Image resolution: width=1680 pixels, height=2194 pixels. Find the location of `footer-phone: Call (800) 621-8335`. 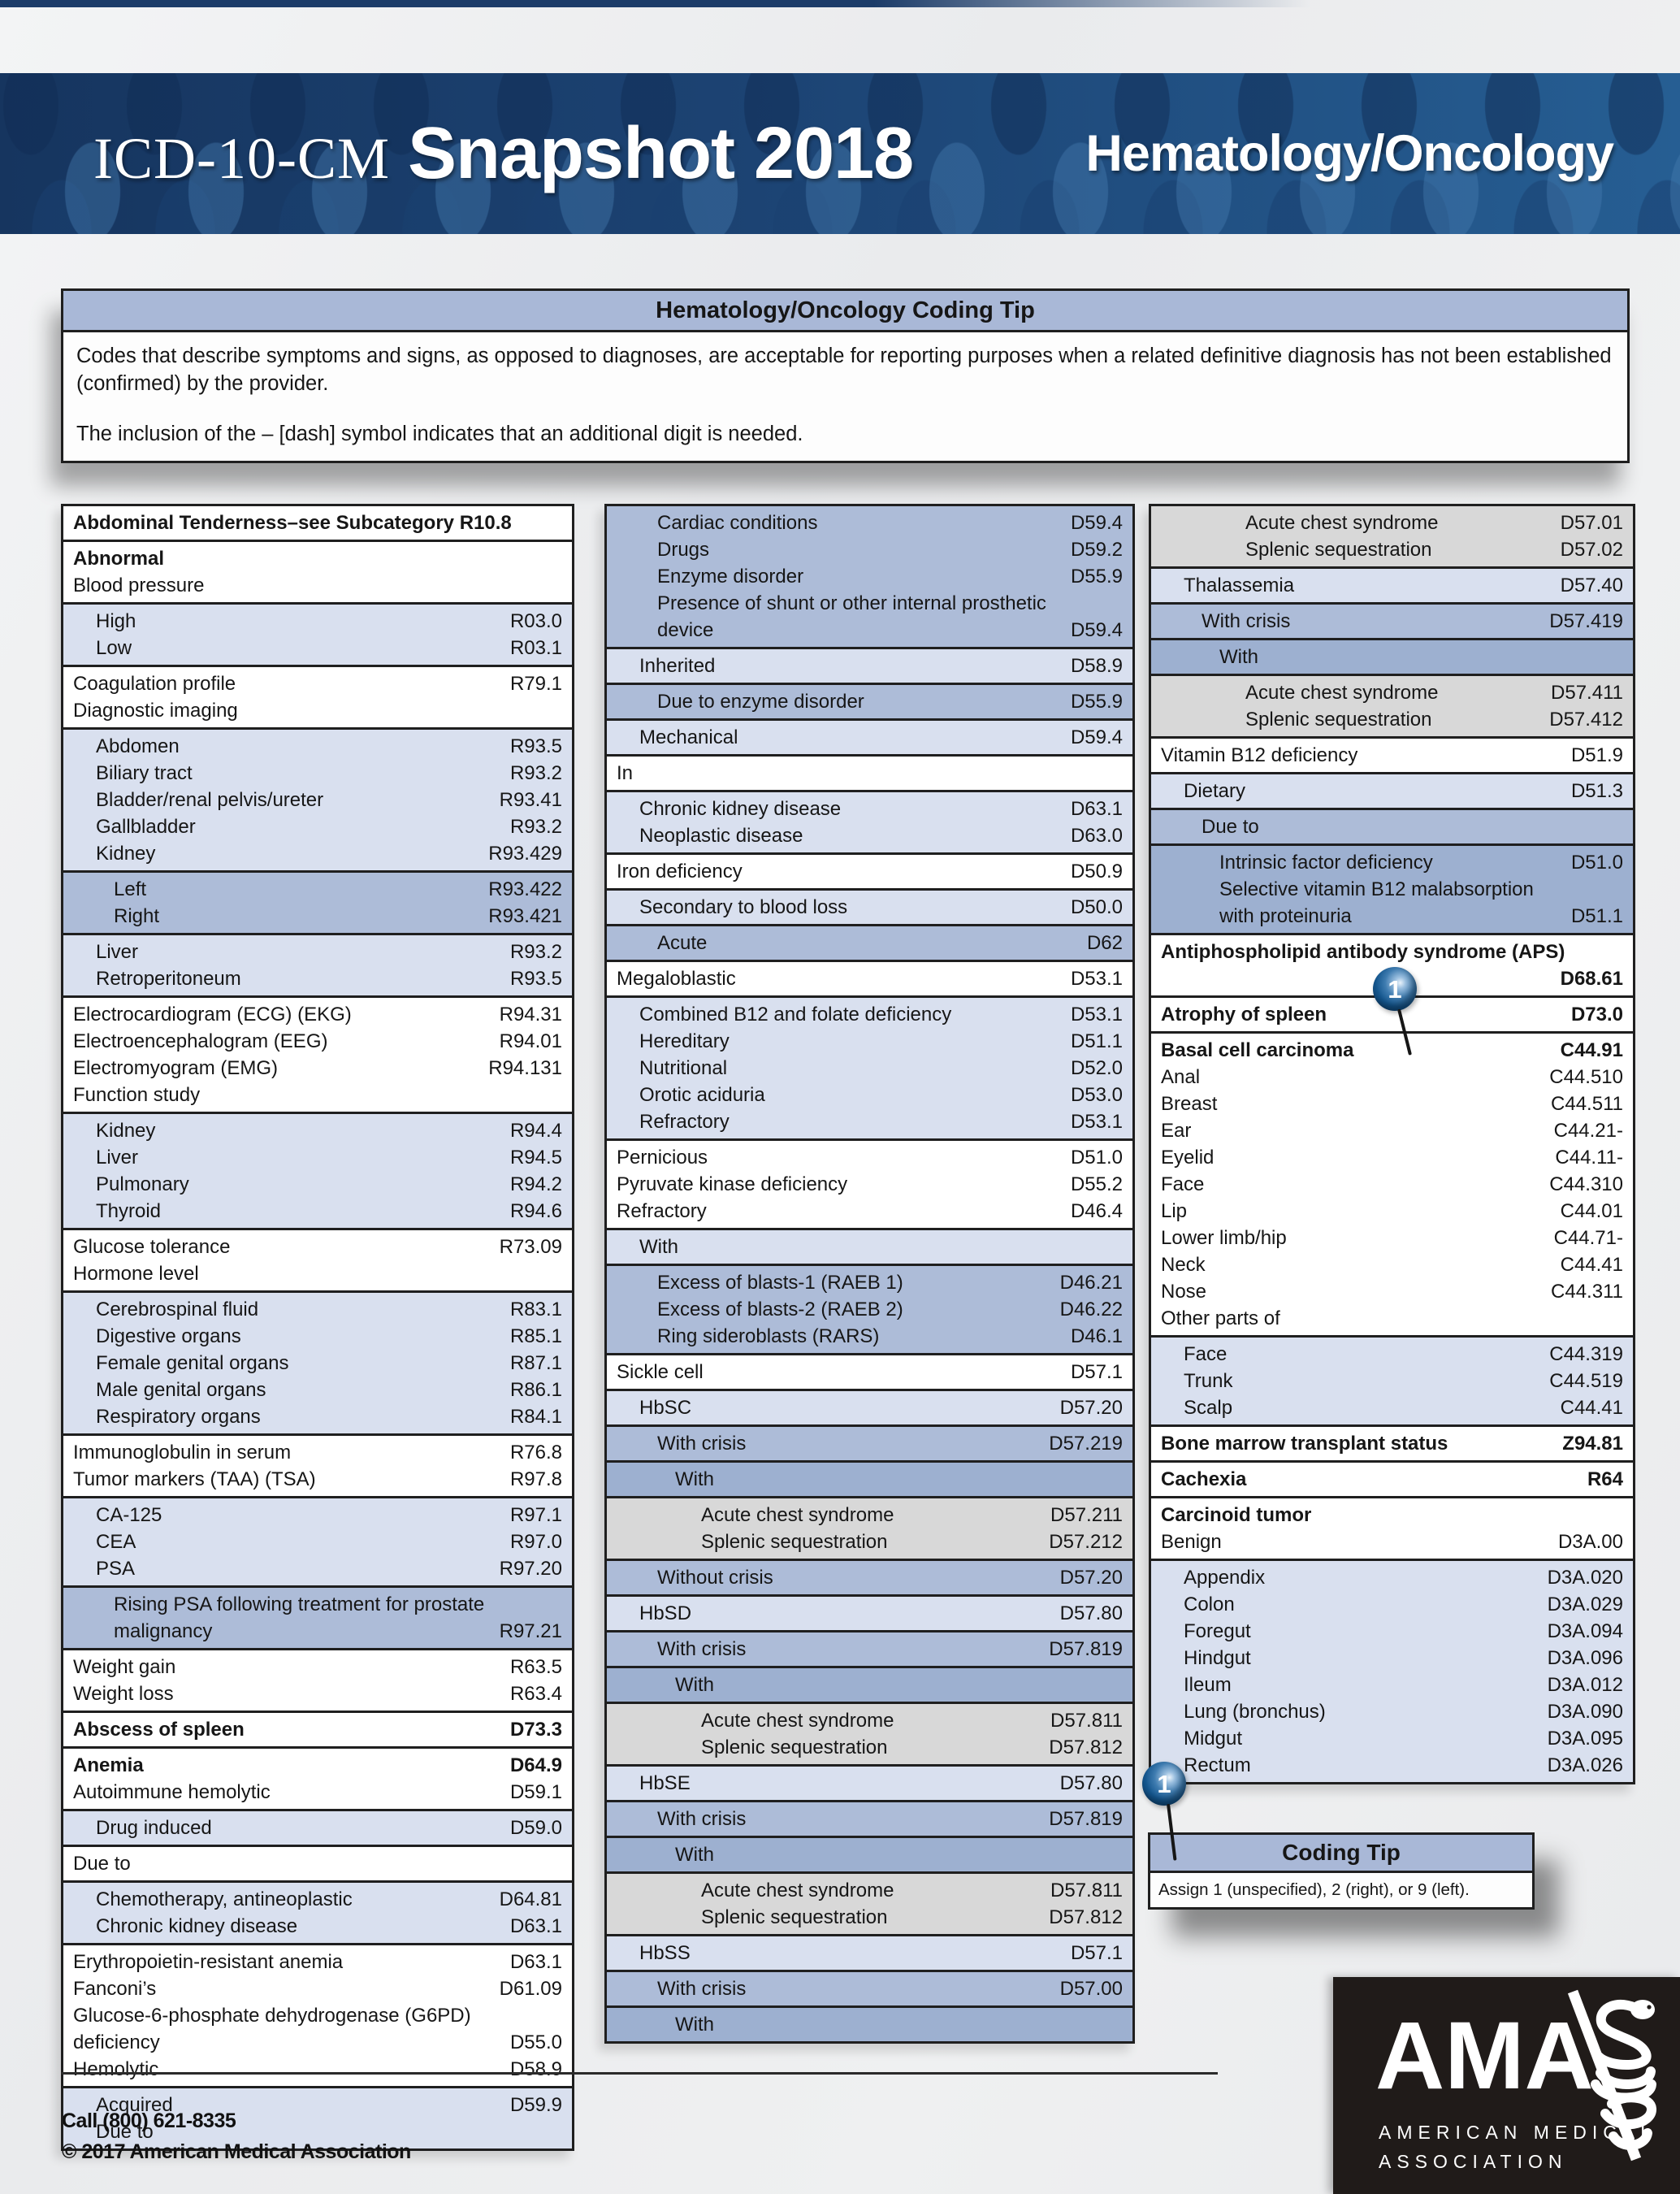

footer-phone: Call (800) 621-8335 is located at coordinates (149, 2121).